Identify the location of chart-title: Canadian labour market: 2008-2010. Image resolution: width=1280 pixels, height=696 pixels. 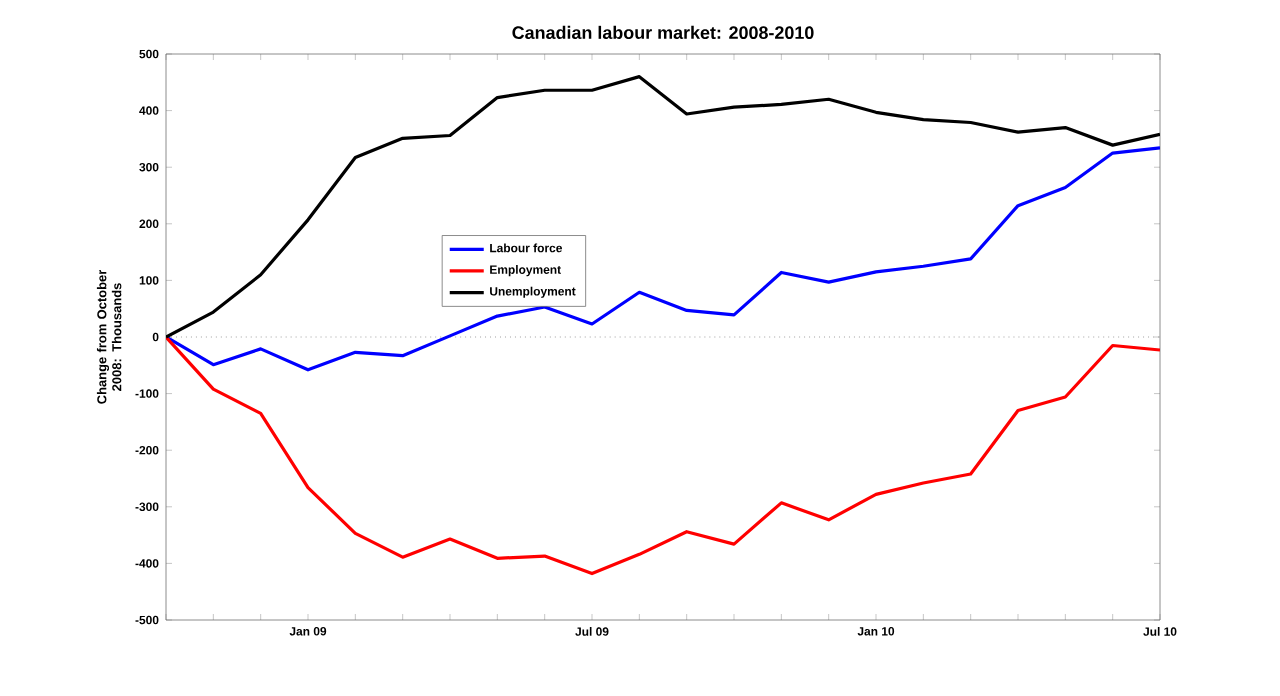
(663, 32).